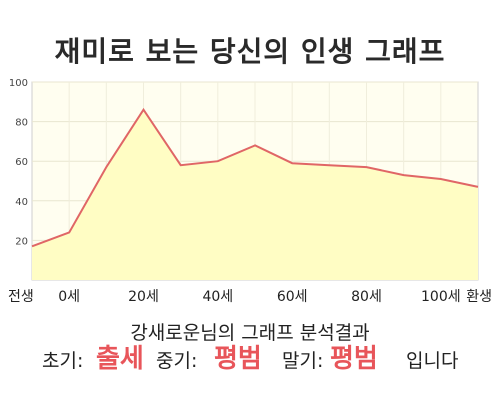  Describe the element at coordinates (250, 297) in the screenshot. I see `x-axis-ticks: 전생 0세 20세 40세 60세 80세 100세 환생` at that location.